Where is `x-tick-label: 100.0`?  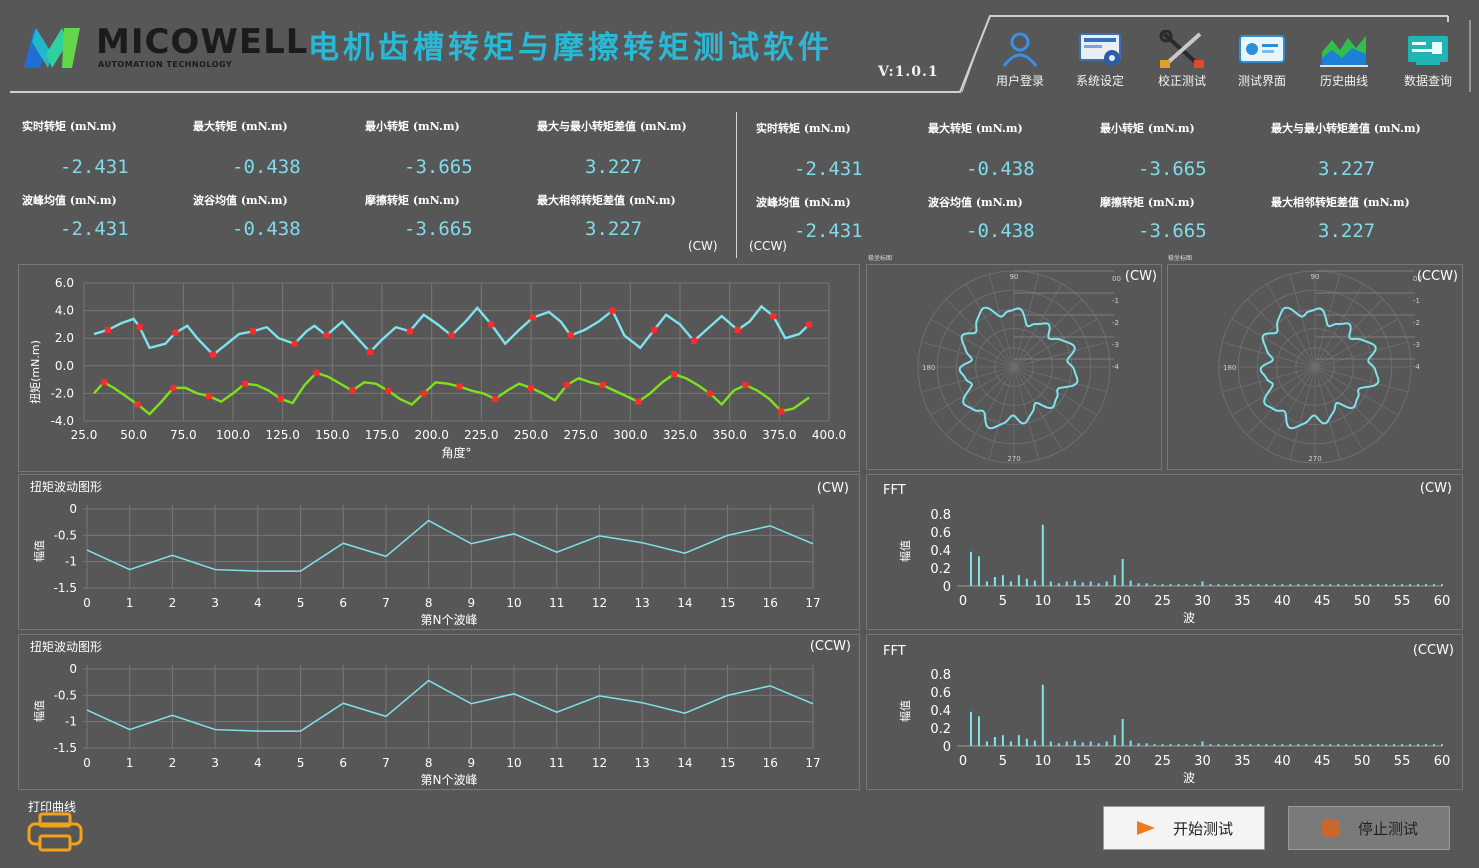
x-tick-label: 100.0 is located at coordinates (233, 435).